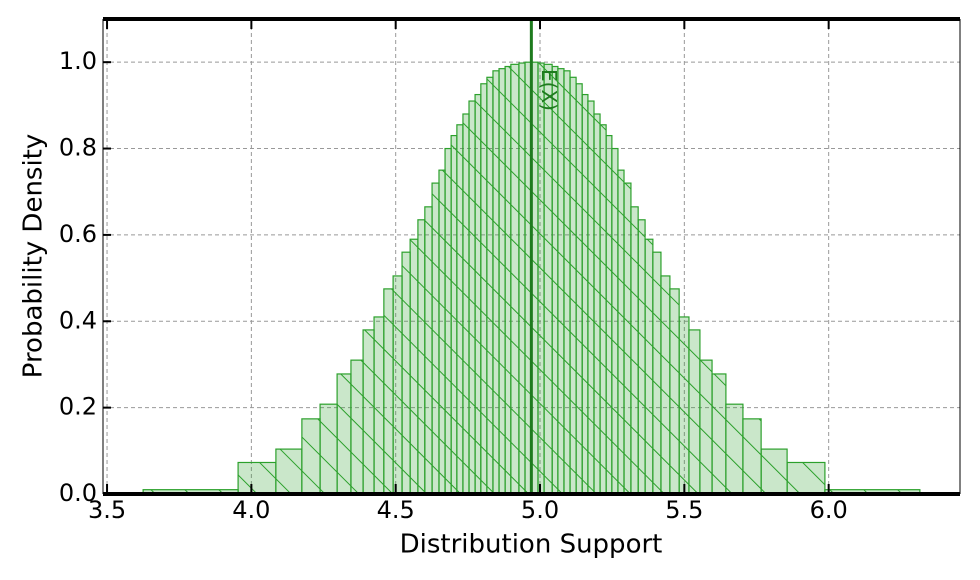  I want to click on y-tick-label: 1.0, so click(78, 61).